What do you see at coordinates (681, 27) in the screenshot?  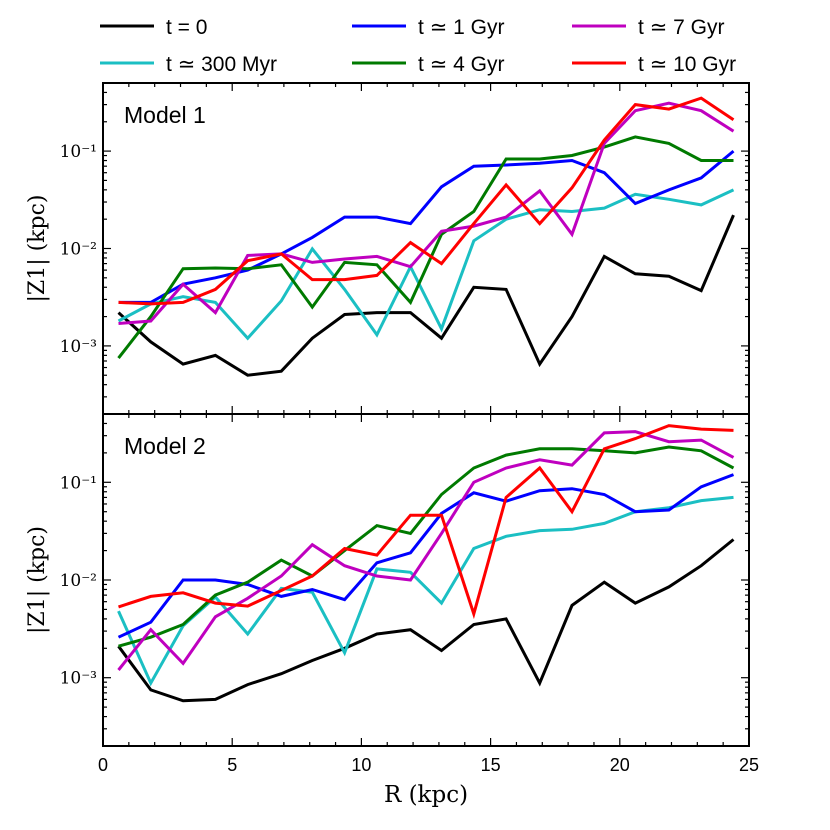 I see `legend-label-t-7-gyr: t ≃ 7 Gyr` at bounding box center [681, 27].